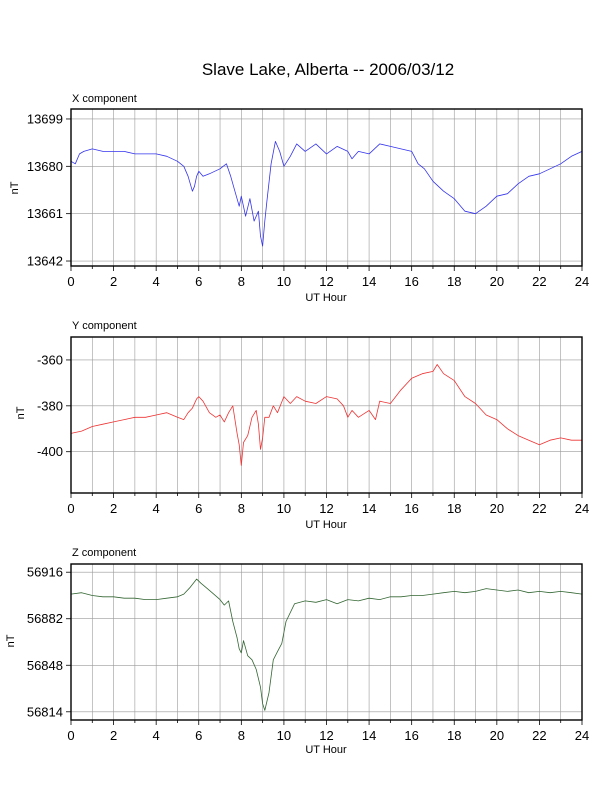  Describe the element at coordinates (198, 735) in the screenshot. I see `z-component-x-tick-label: 6` at that location.